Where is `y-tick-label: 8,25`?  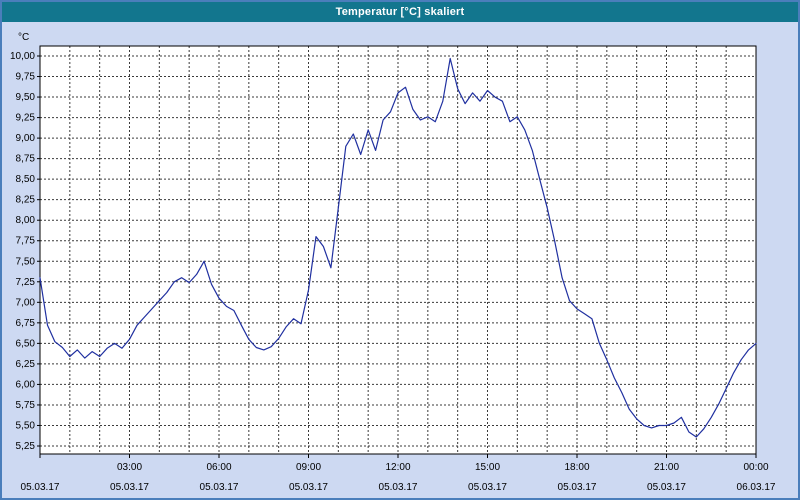
y-tick-label: 8,25 is located at coordinates (26, 200).